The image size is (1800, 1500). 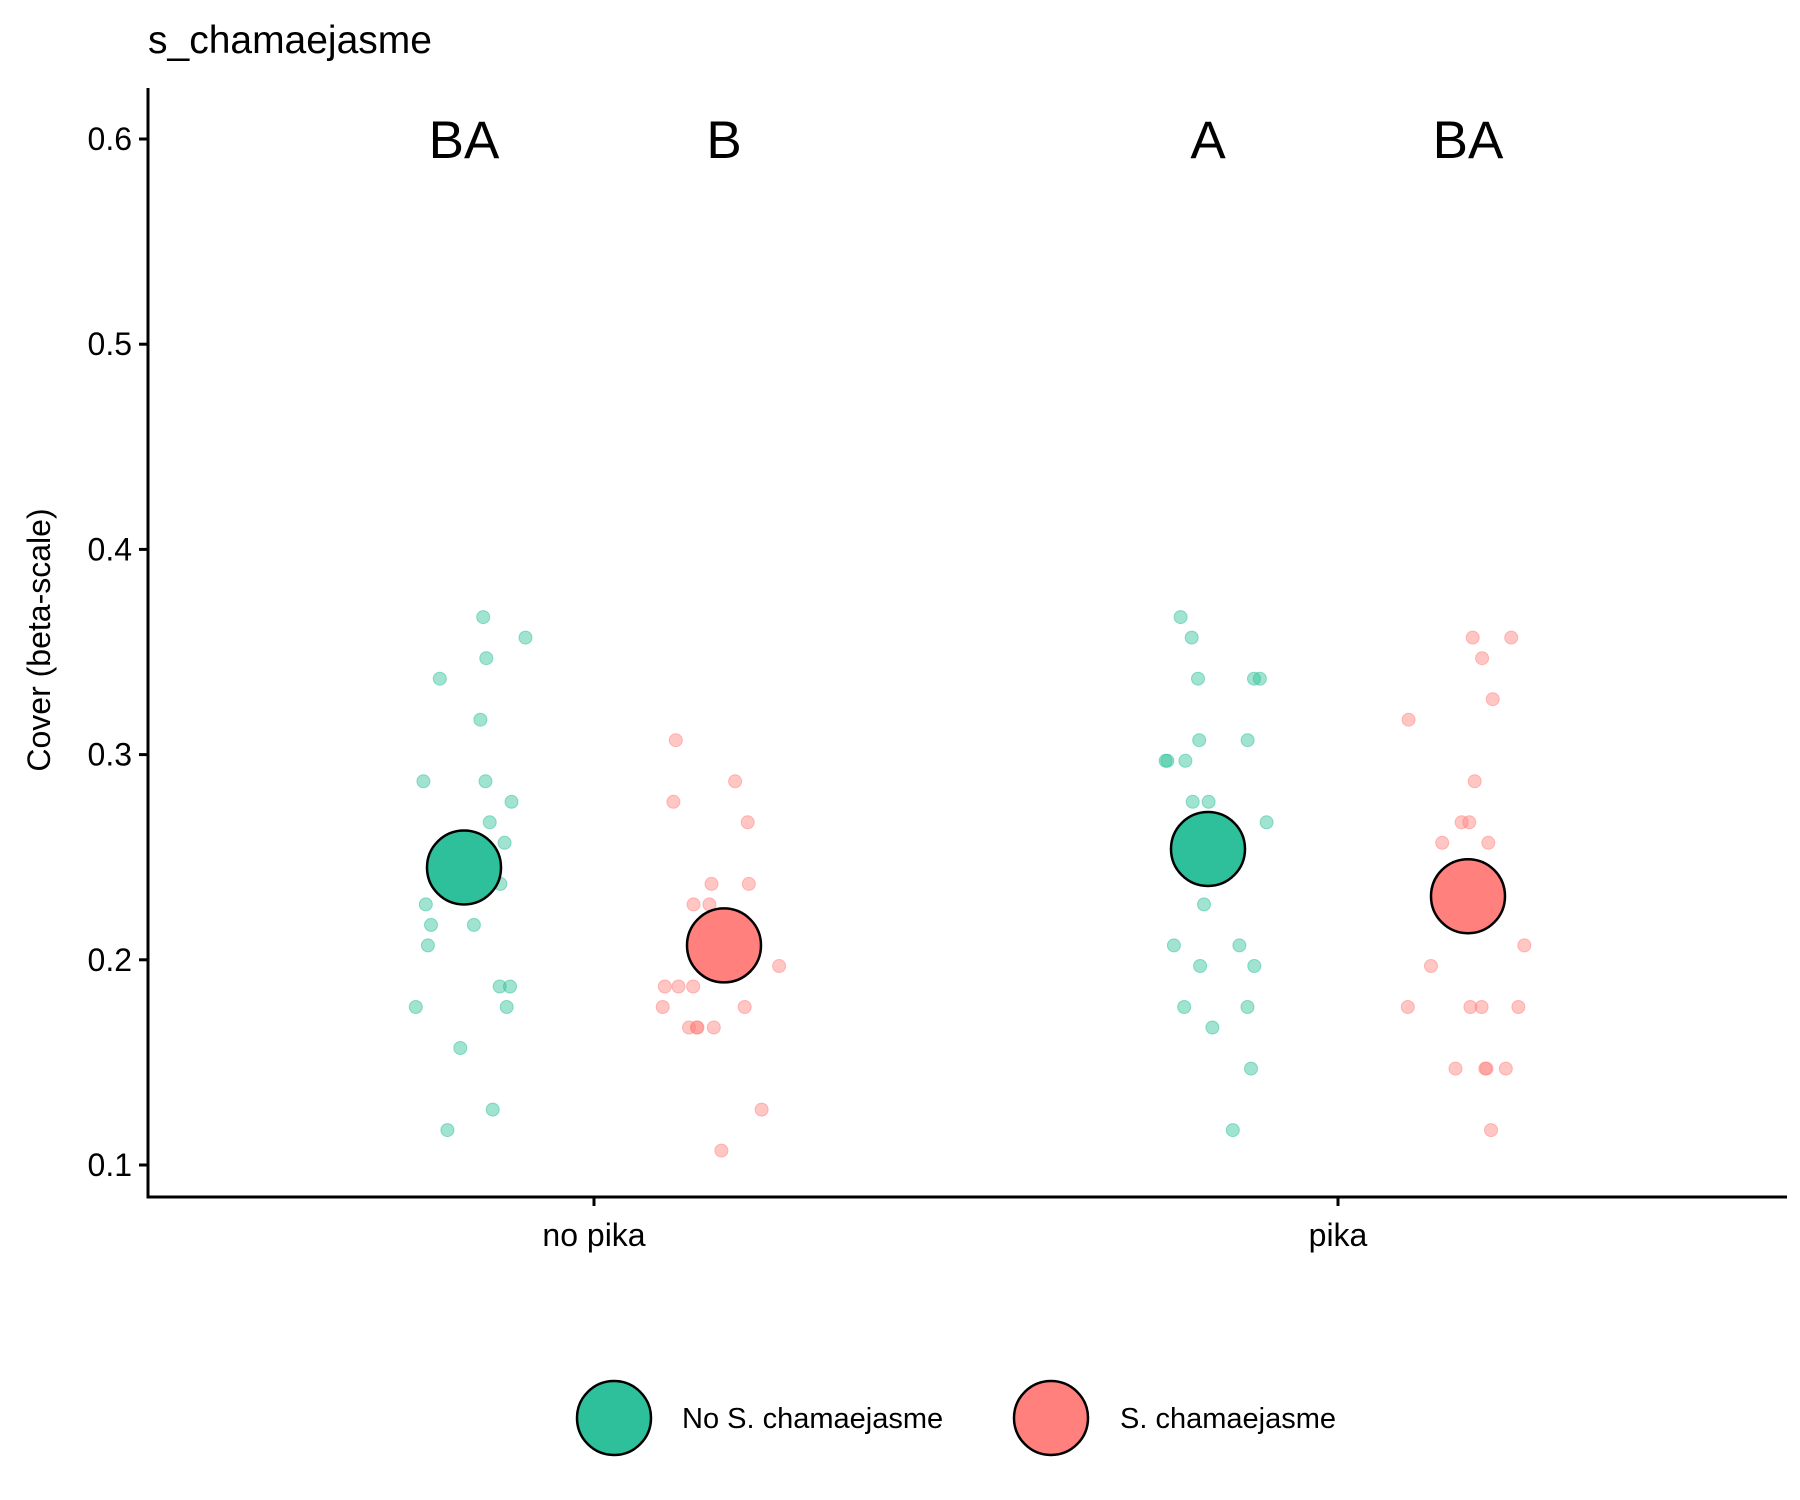 What do you see at coordinates (110, 960) in the screenshot?
I see `y-tick-label: 0.2` at bounding box center [110, 960].